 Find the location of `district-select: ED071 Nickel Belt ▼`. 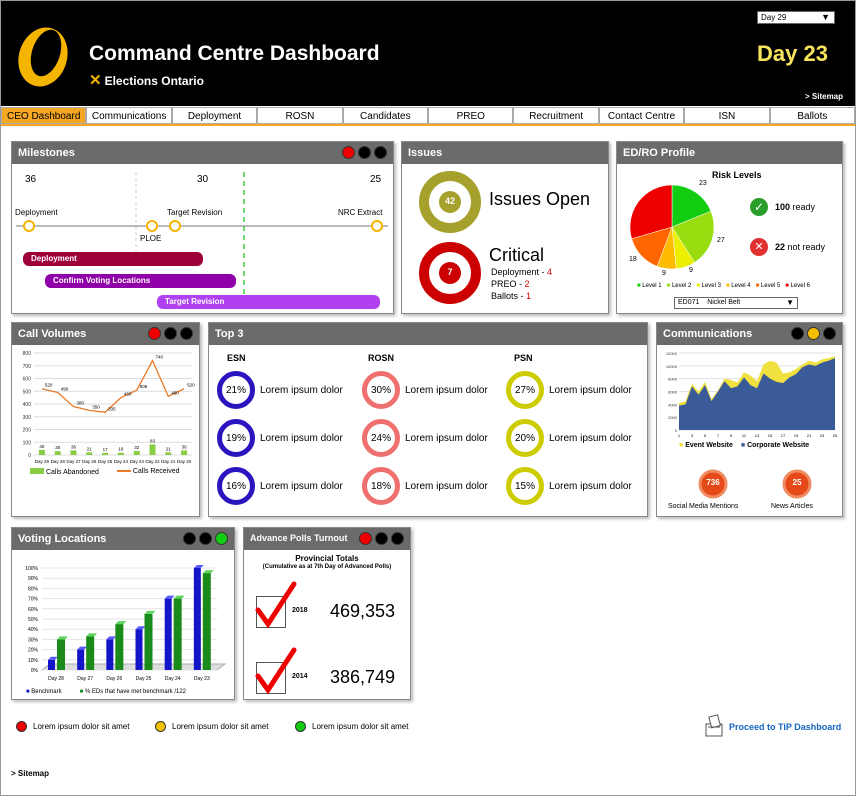

district-select: ED071 Nickel Belt ▼ is located at coordinates (736, 303).